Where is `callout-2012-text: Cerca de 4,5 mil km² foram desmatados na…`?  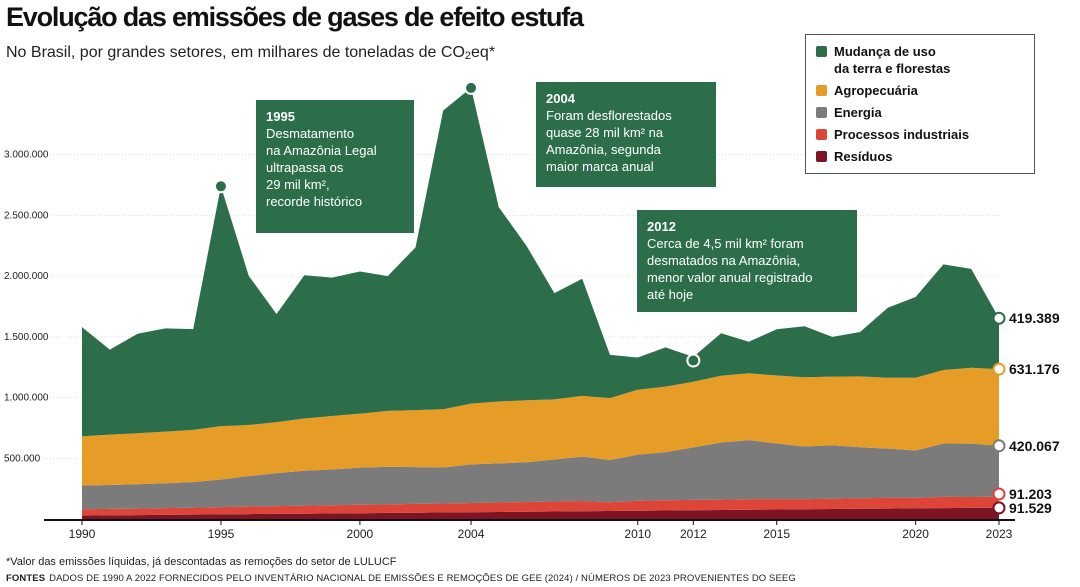
callout-2012-text: Cerca de 4,5 mil km² foram desmatados na… is located at coordinates (730, 269).